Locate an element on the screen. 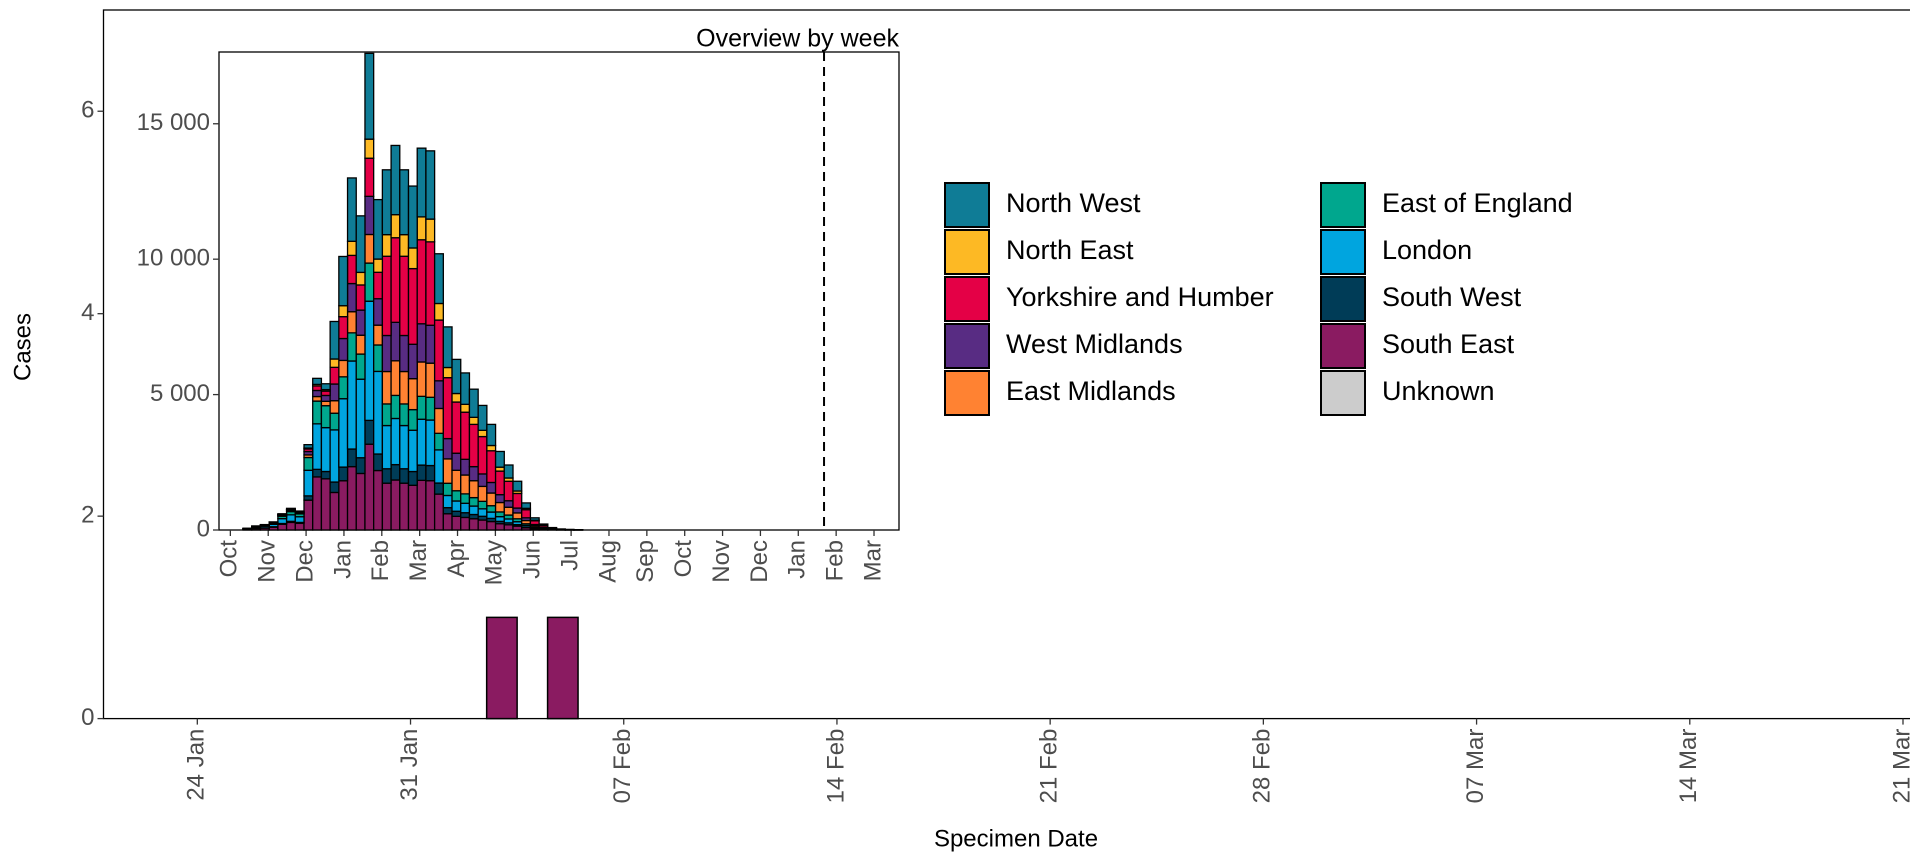 This screenshot has width=1910, height=856. x-tick-label: 14 Mar is located at coordinates (1688, 766).